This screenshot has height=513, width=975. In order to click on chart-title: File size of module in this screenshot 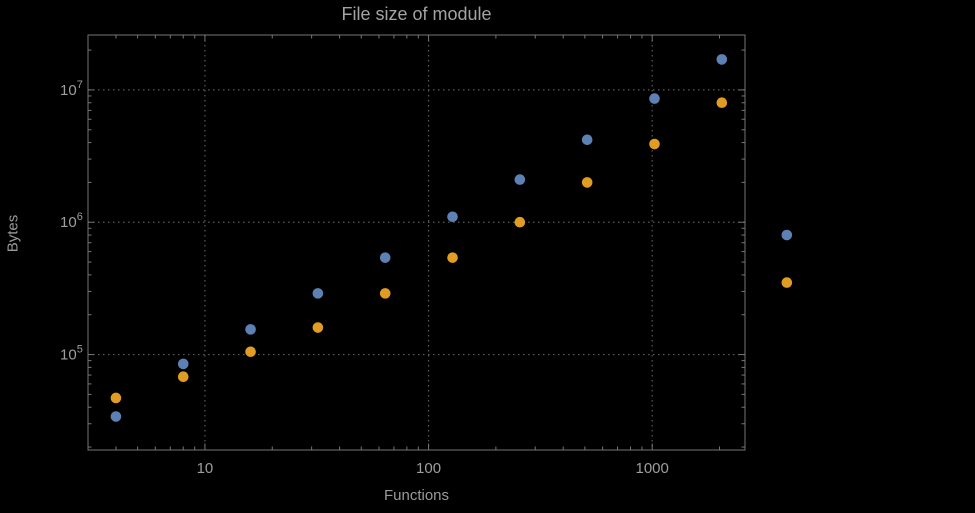, I will do `click(416, 14)`.